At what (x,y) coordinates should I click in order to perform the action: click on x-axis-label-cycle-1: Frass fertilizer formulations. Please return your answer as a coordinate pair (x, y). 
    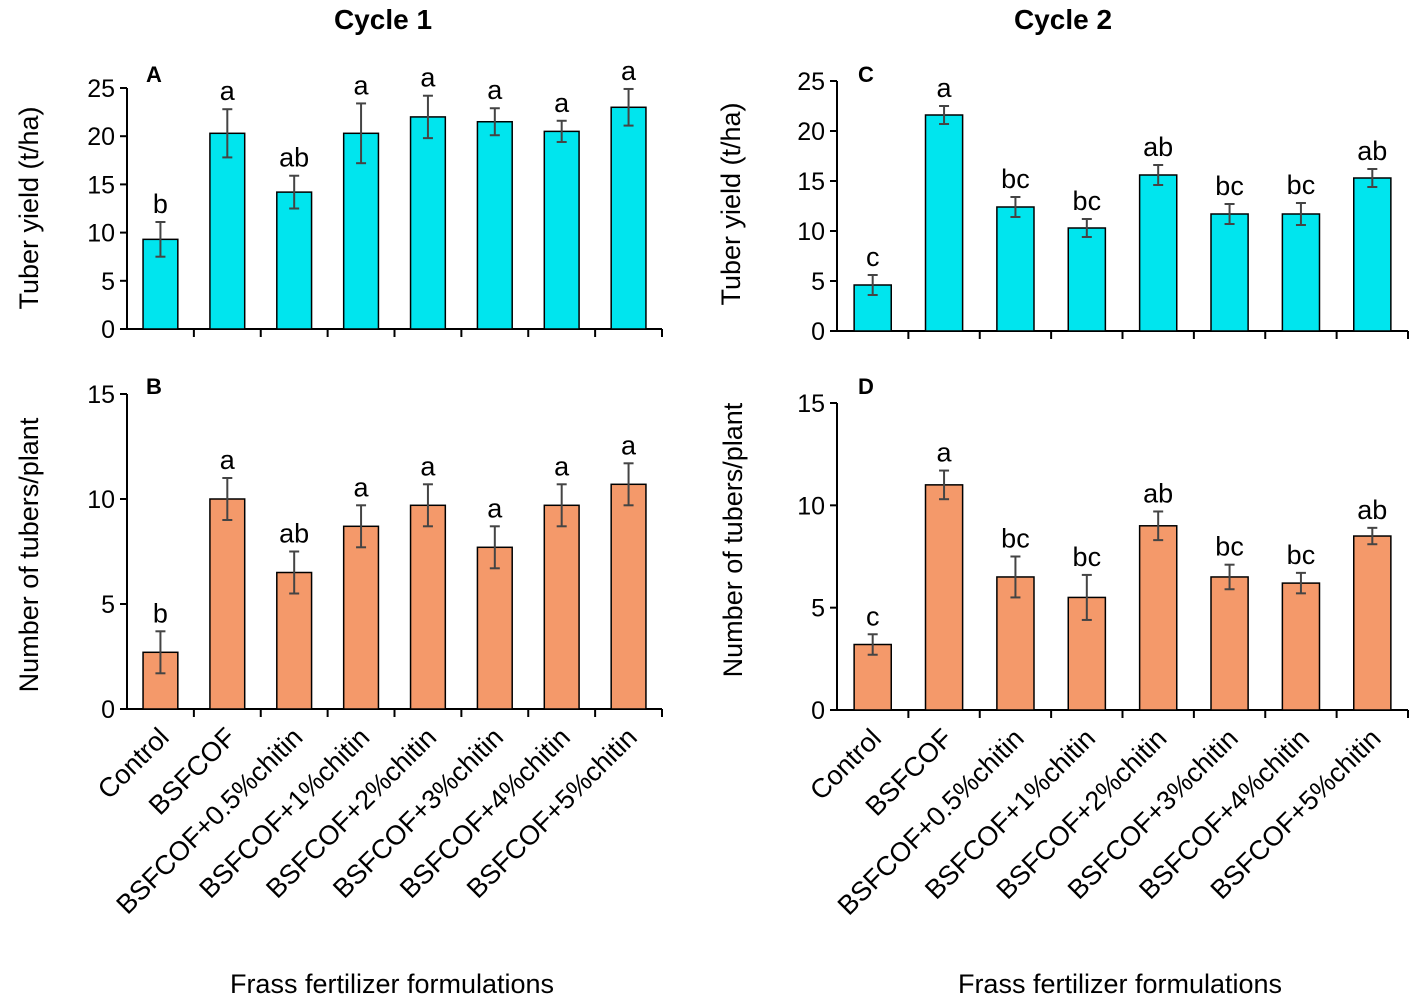
    Looking at the image, I should click on (392, 984).